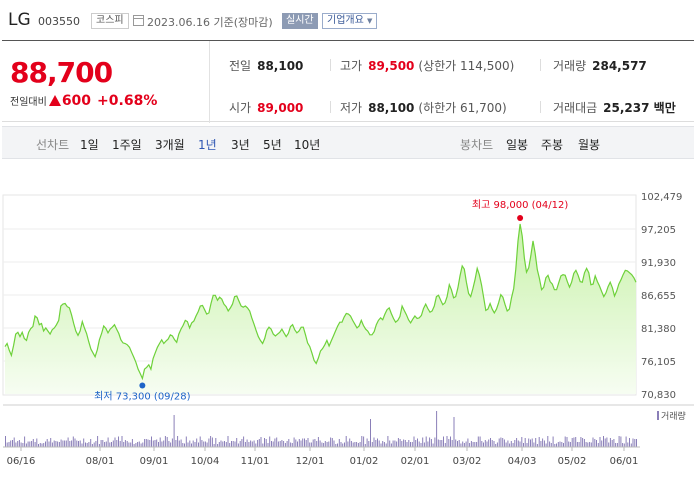 This screenshot has height=483, width=694. Describe the element at coordinates (619, 66) in the screenshot. I see `volume-value: 284,577` at that location.